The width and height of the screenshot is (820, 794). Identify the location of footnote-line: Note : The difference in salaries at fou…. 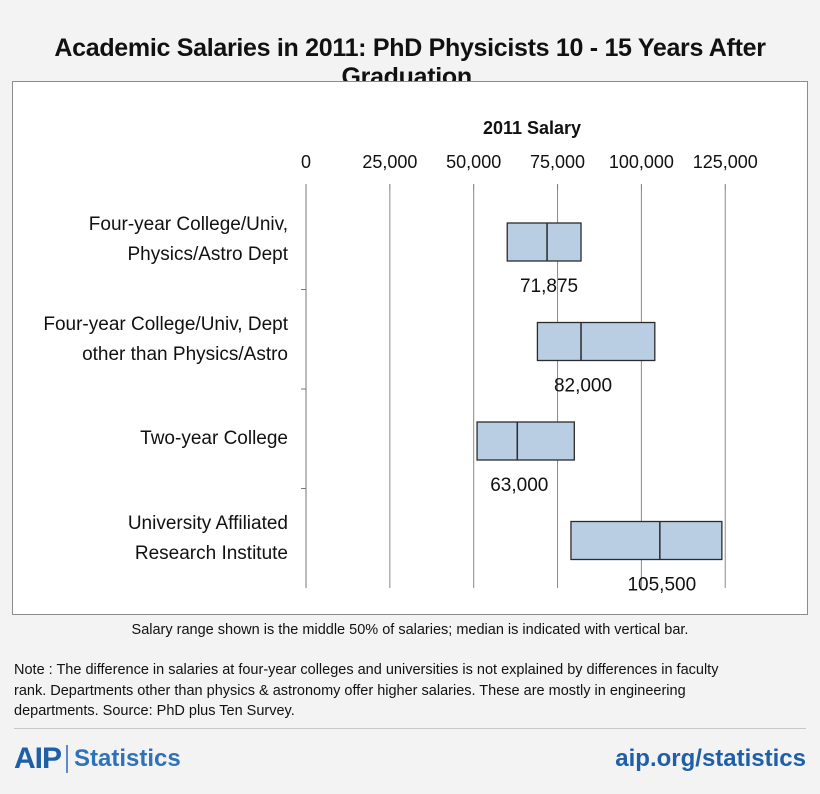
(366, 670).